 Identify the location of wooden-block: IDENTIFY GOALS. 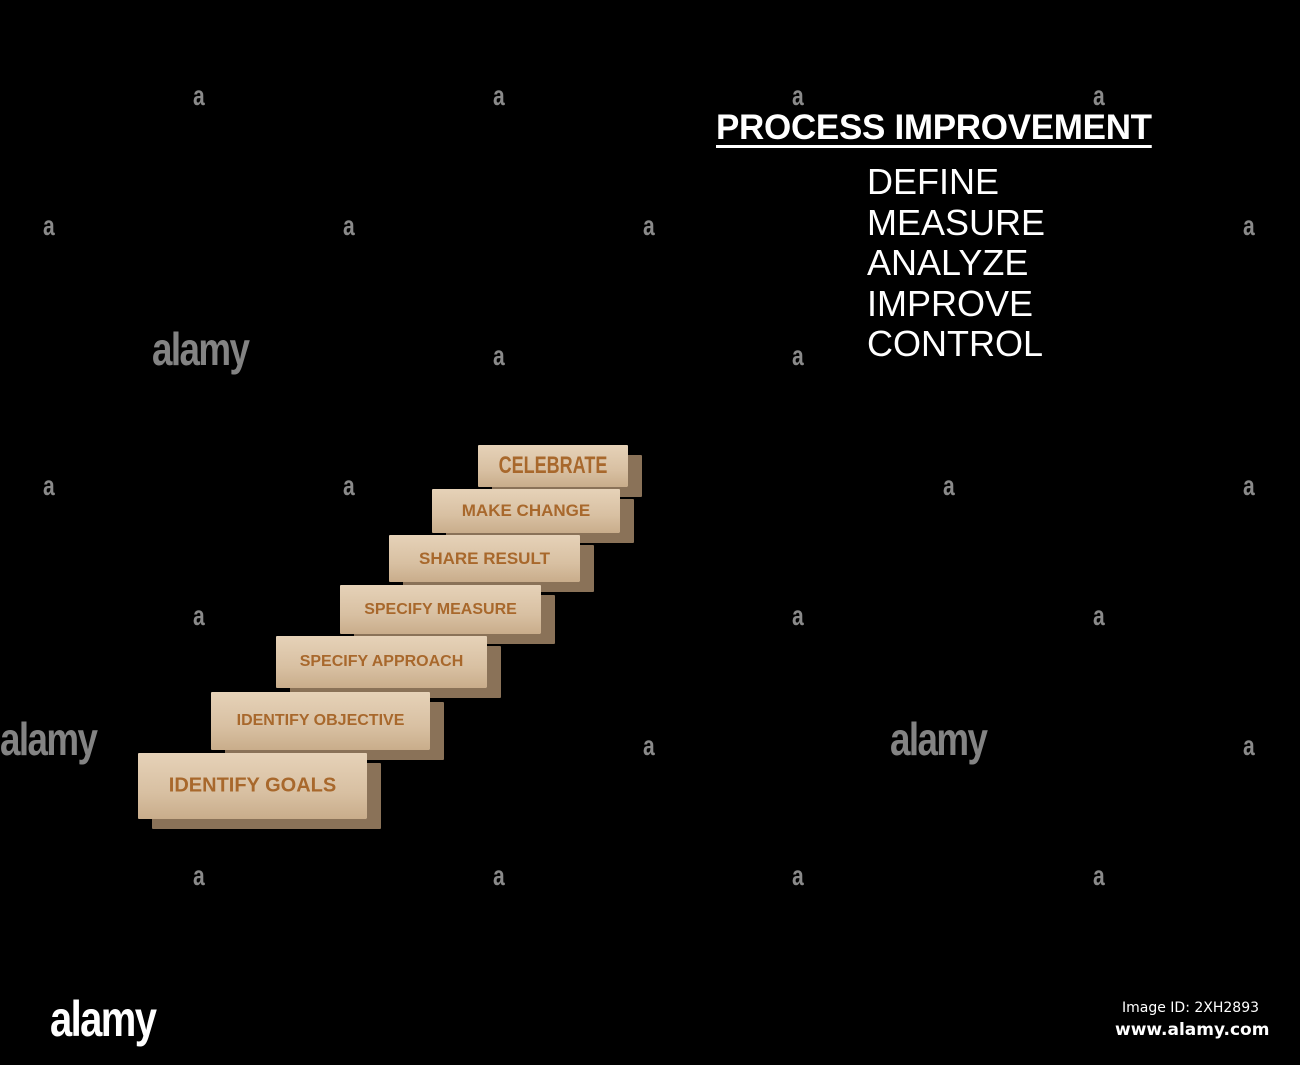
(252, 786).